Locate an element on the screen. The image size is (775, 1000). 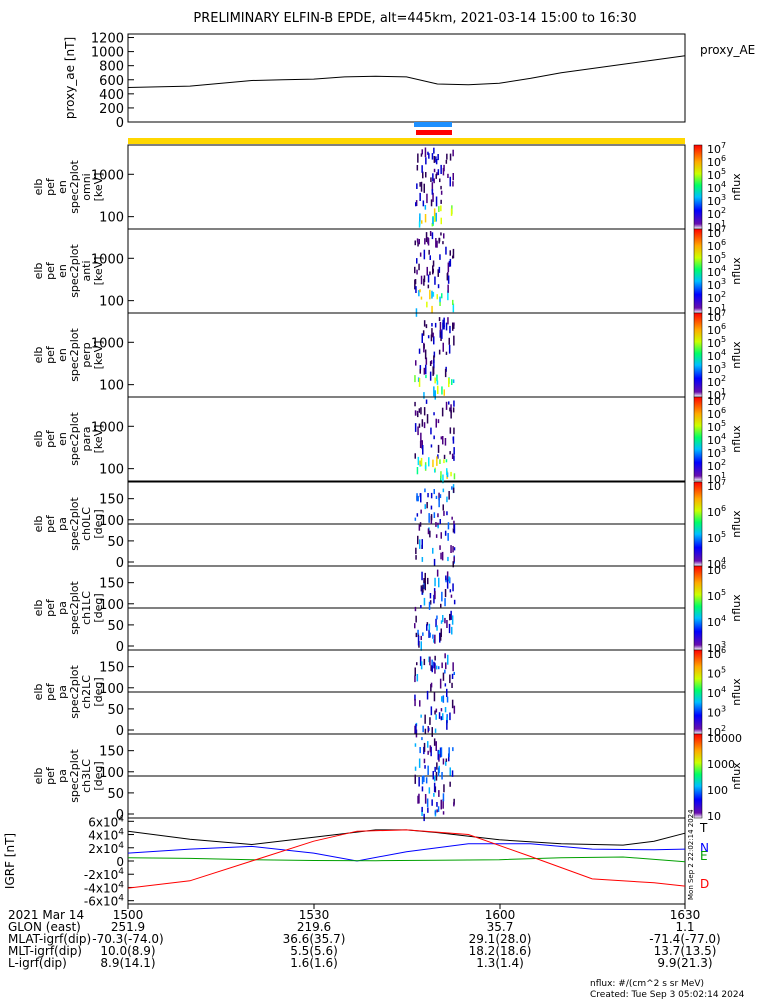
colorbar-tick: 10⁶ is located at coordinates (716, 161).